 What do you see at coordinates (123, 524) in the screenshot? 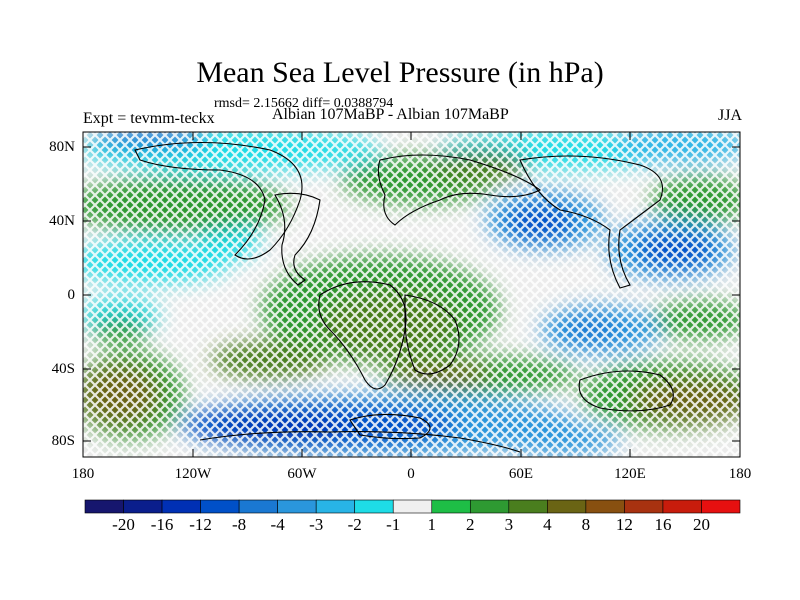
I see `colorbar-label: -20` at bounding box center [123, 524].